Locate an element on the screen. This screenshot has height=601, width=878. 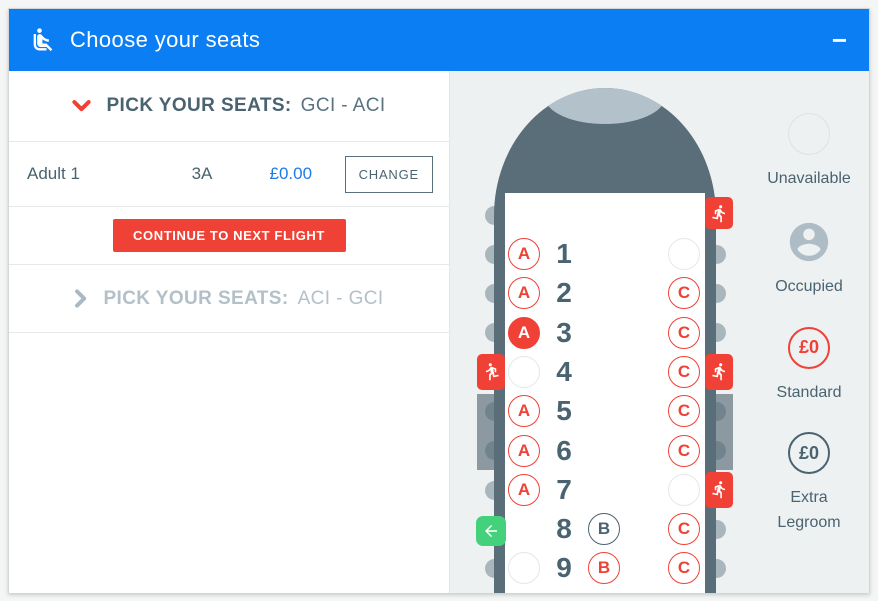
seat-2C: C is located at coordinates (684, 293).